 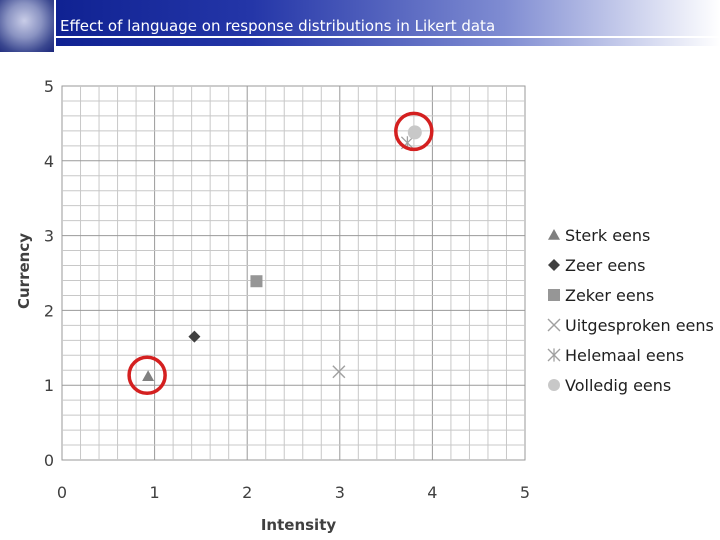 What do you see at coordinates (340, 492) in the screenshot?
I see `x-tick-label: 3` at bounding box center [340, 492].